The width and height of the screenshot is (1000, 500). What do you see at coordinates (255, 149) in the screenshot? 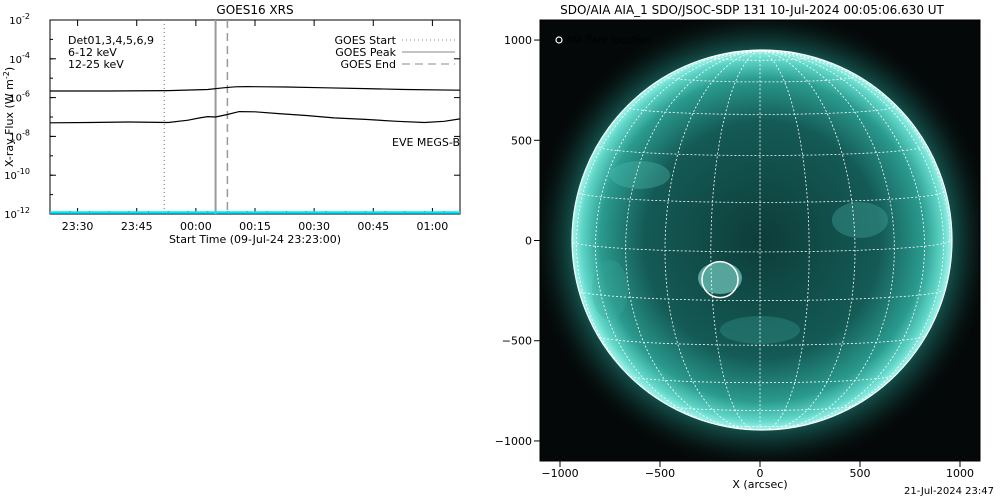
I see `goes-series` at bounding box center [255, 149].